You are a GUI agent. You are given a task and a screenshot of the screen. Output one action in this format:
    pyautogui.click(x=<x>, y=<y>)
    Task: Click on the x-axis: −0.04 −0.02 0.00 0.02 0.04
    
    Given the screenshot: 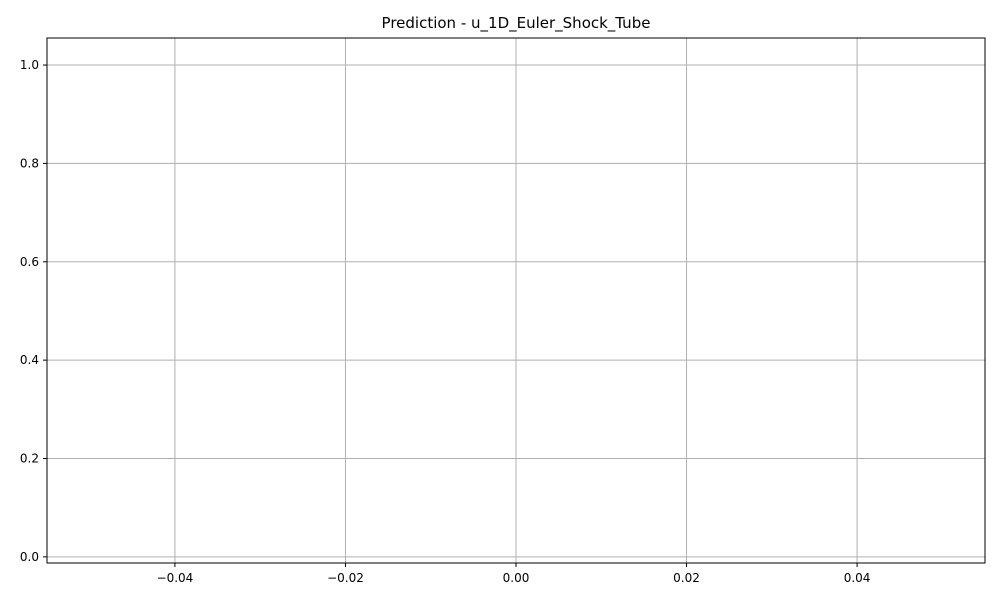 What is the action you would take?
    pyautogui.click(x=514, y=574)
    